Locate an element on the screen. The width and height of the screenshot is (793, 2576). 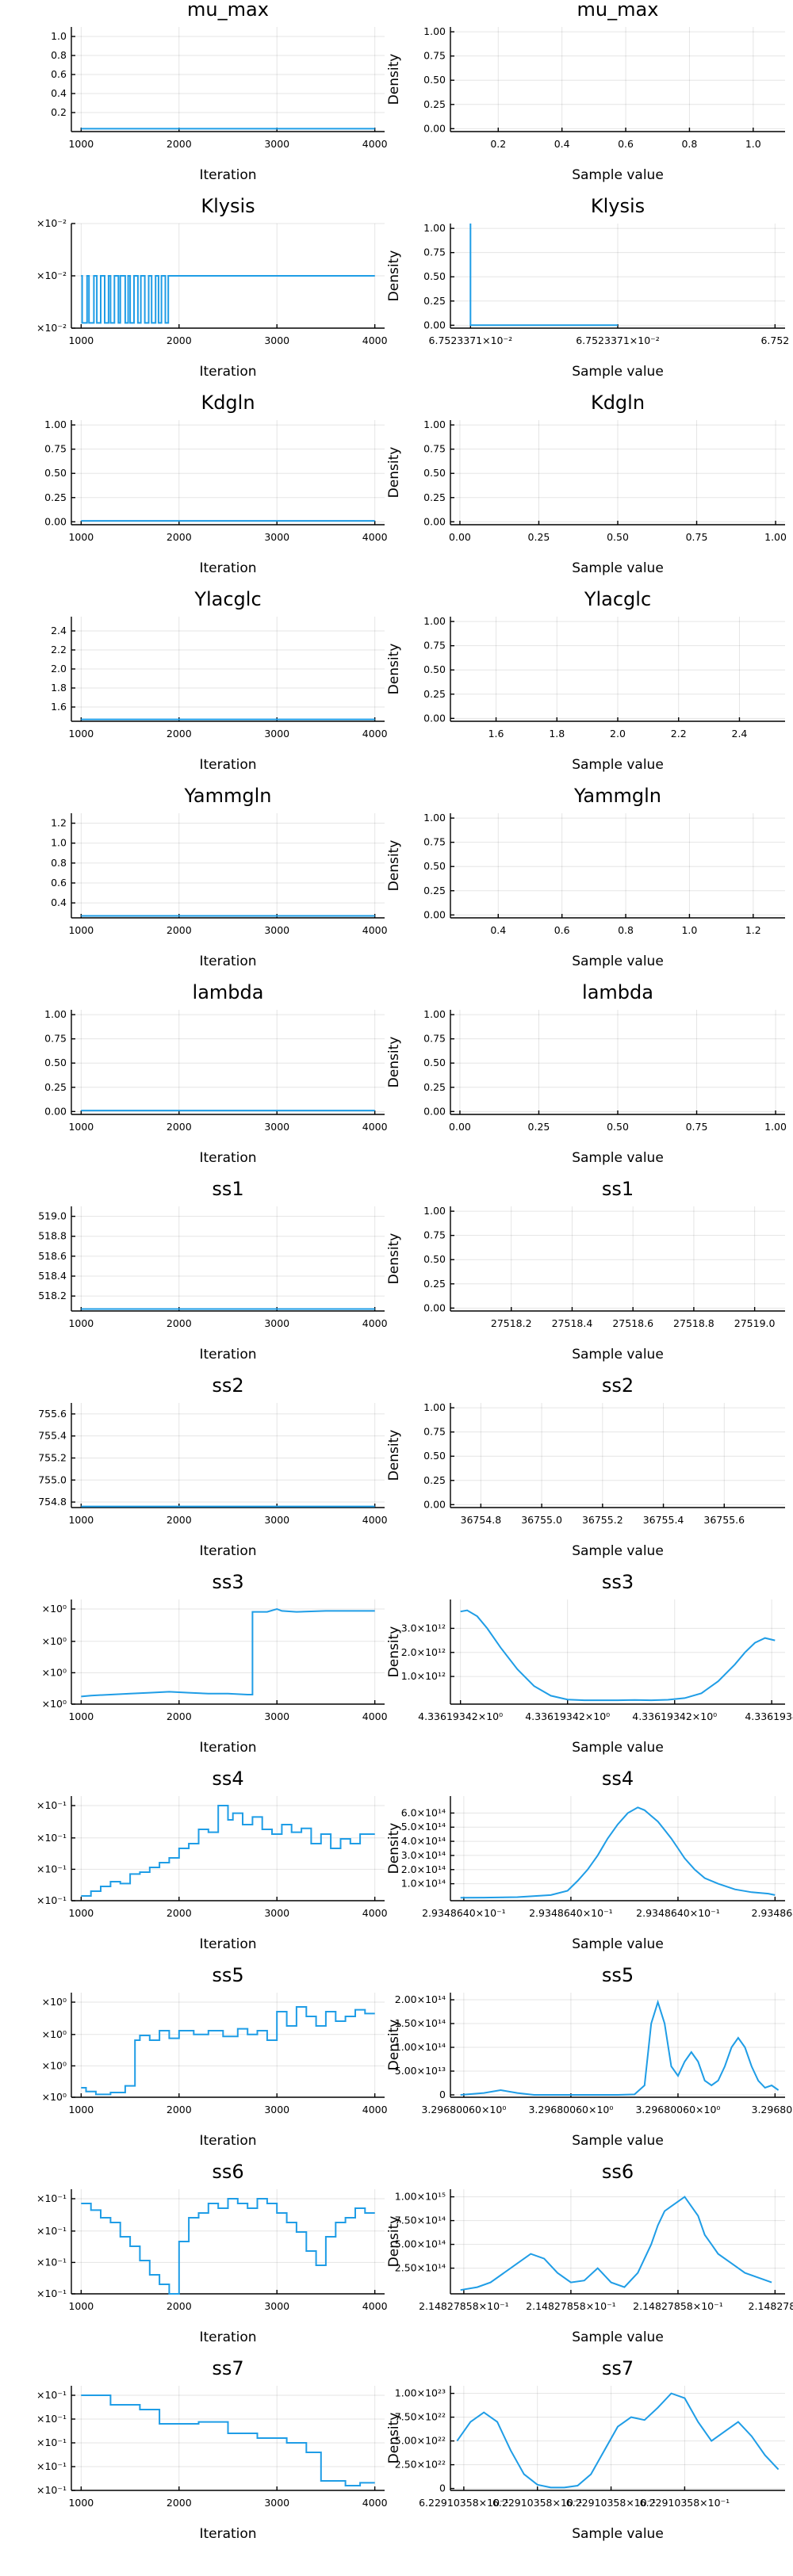
x-tick-label: 36755.0 is located at coordinates (541, 1520).